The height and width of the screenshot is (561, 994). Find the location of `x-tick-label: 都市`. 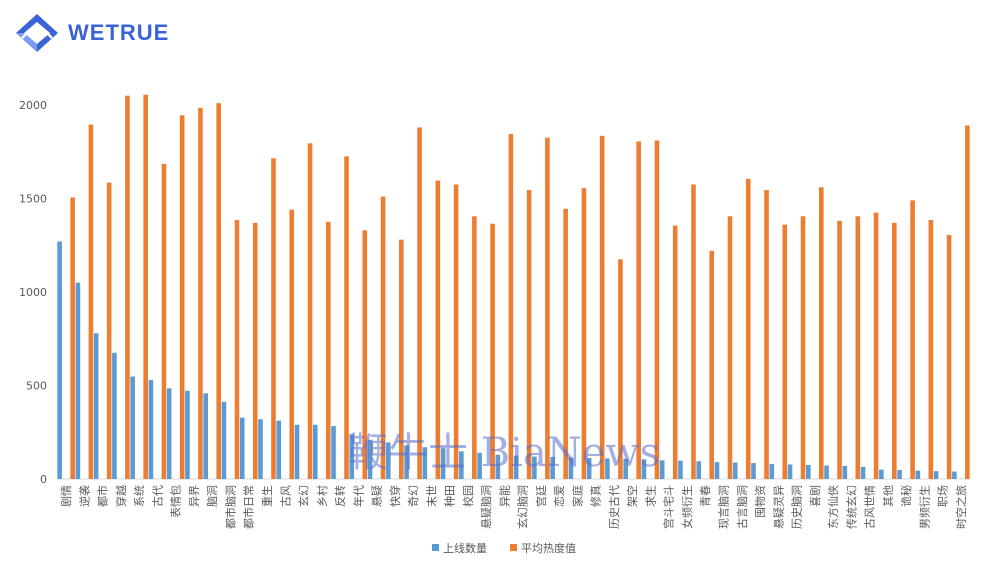

x-tick-label: 都市 is located at coordinates (103, 496).